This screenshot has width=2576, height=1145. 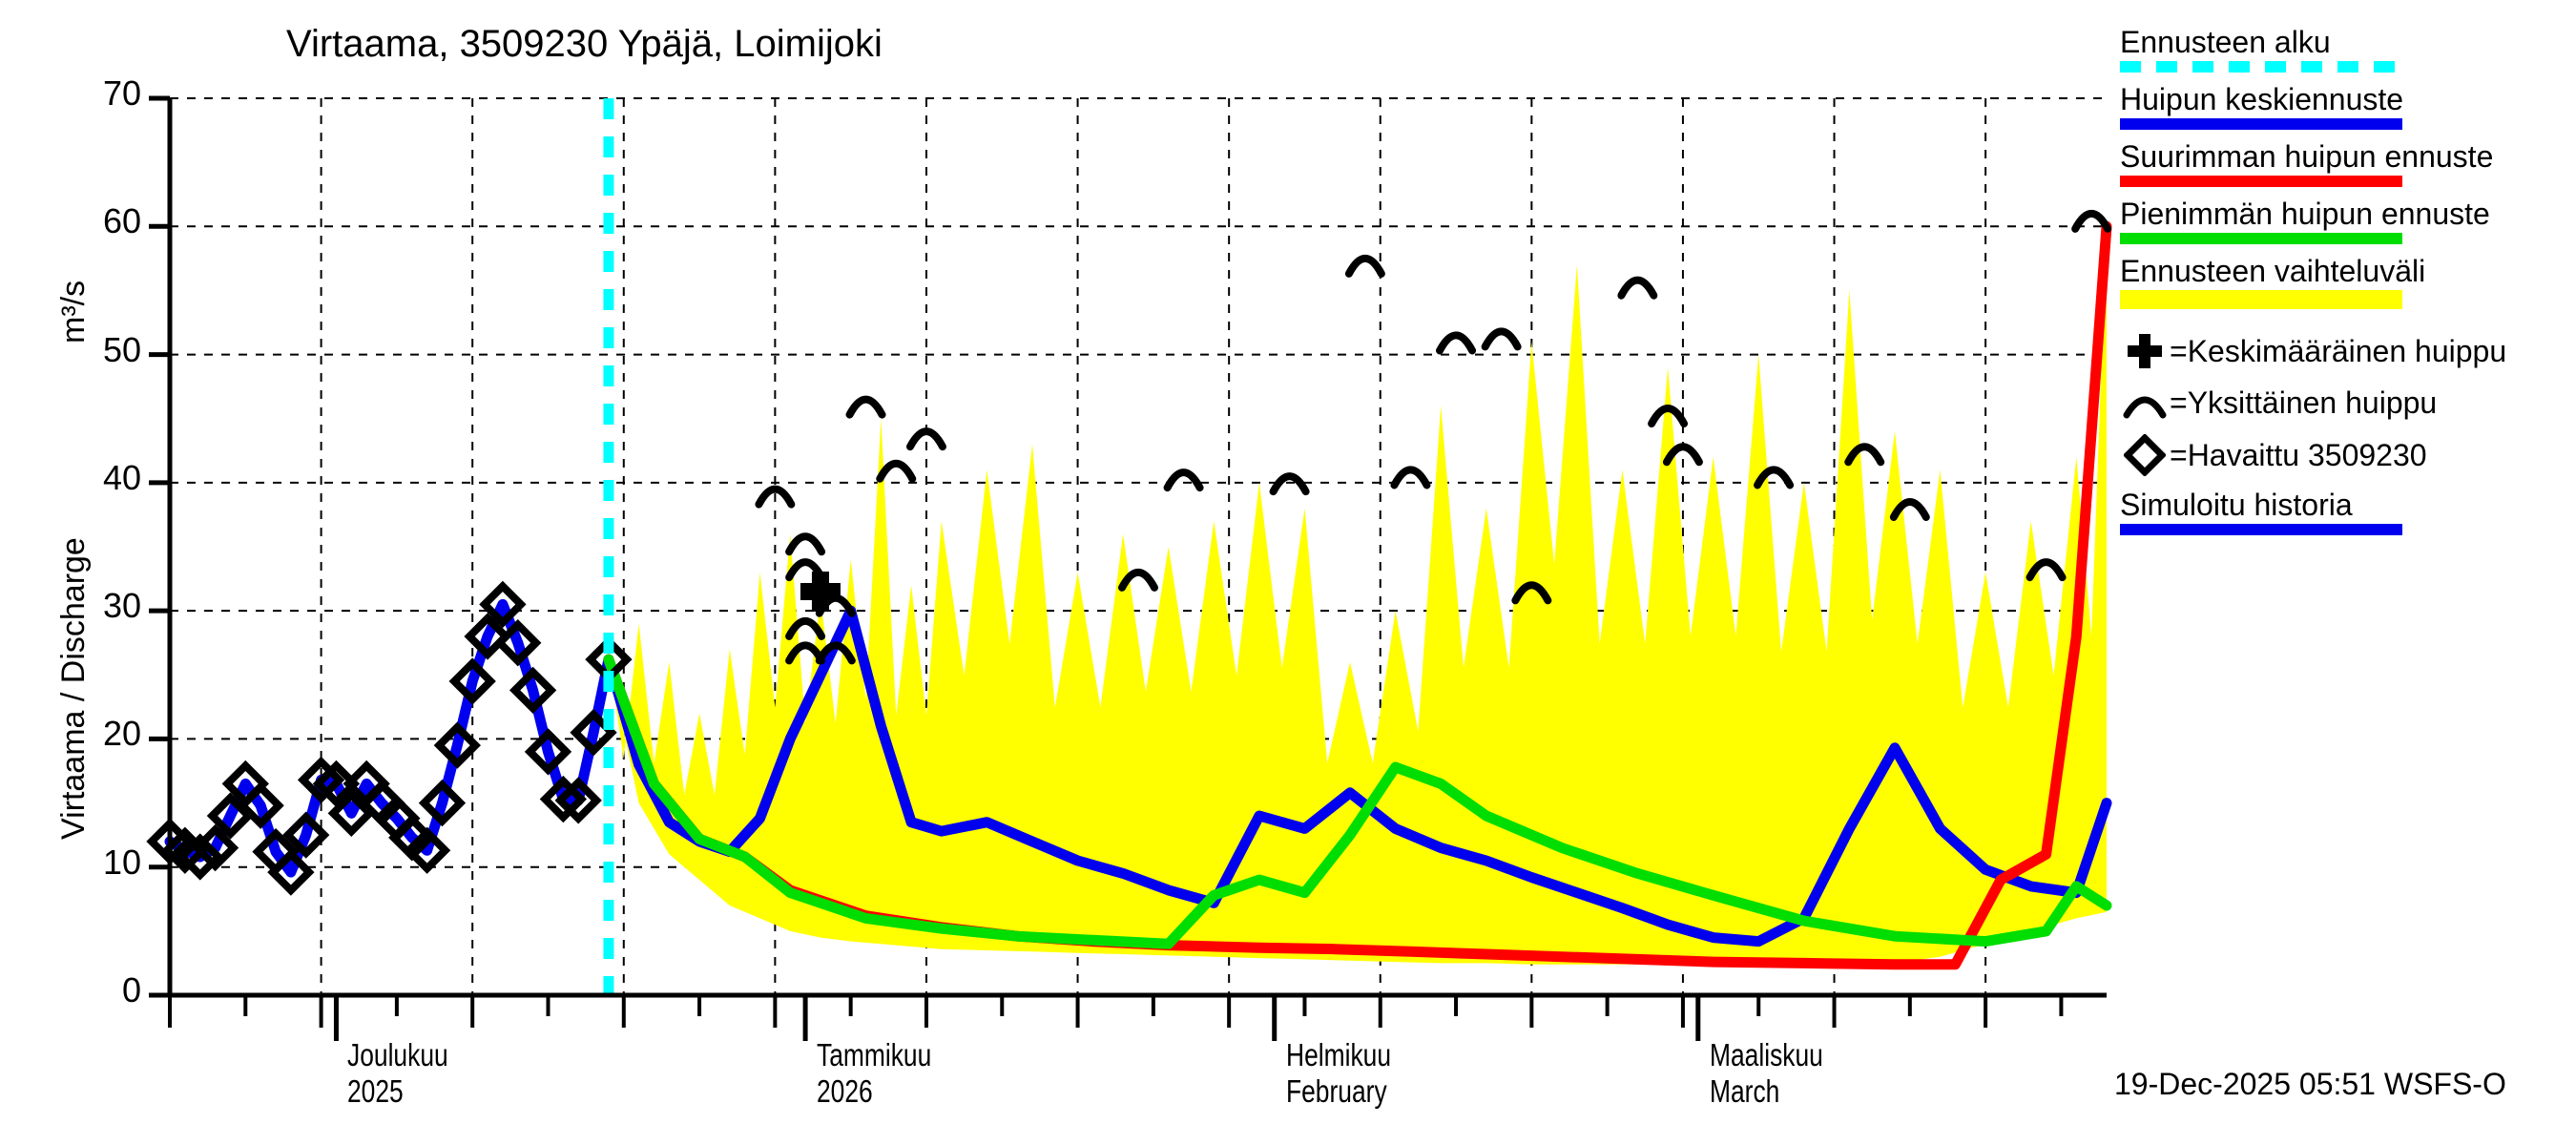 I want to click on x-tick-label: Helmikuu February, so click(x=1338, y=1073).